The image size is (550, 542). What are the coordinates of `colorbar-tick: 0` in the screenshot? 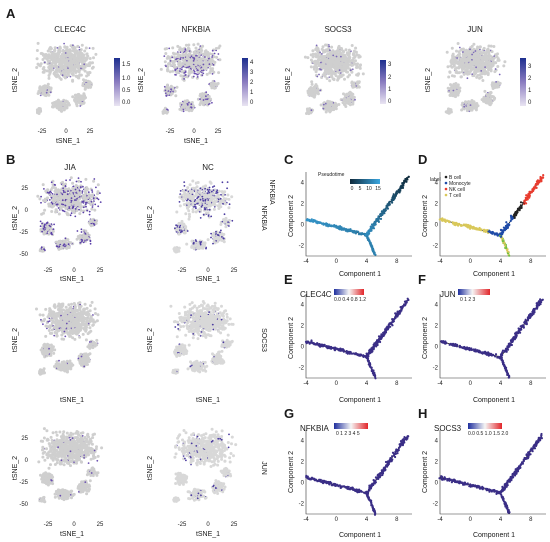 It's located at (390, 102).